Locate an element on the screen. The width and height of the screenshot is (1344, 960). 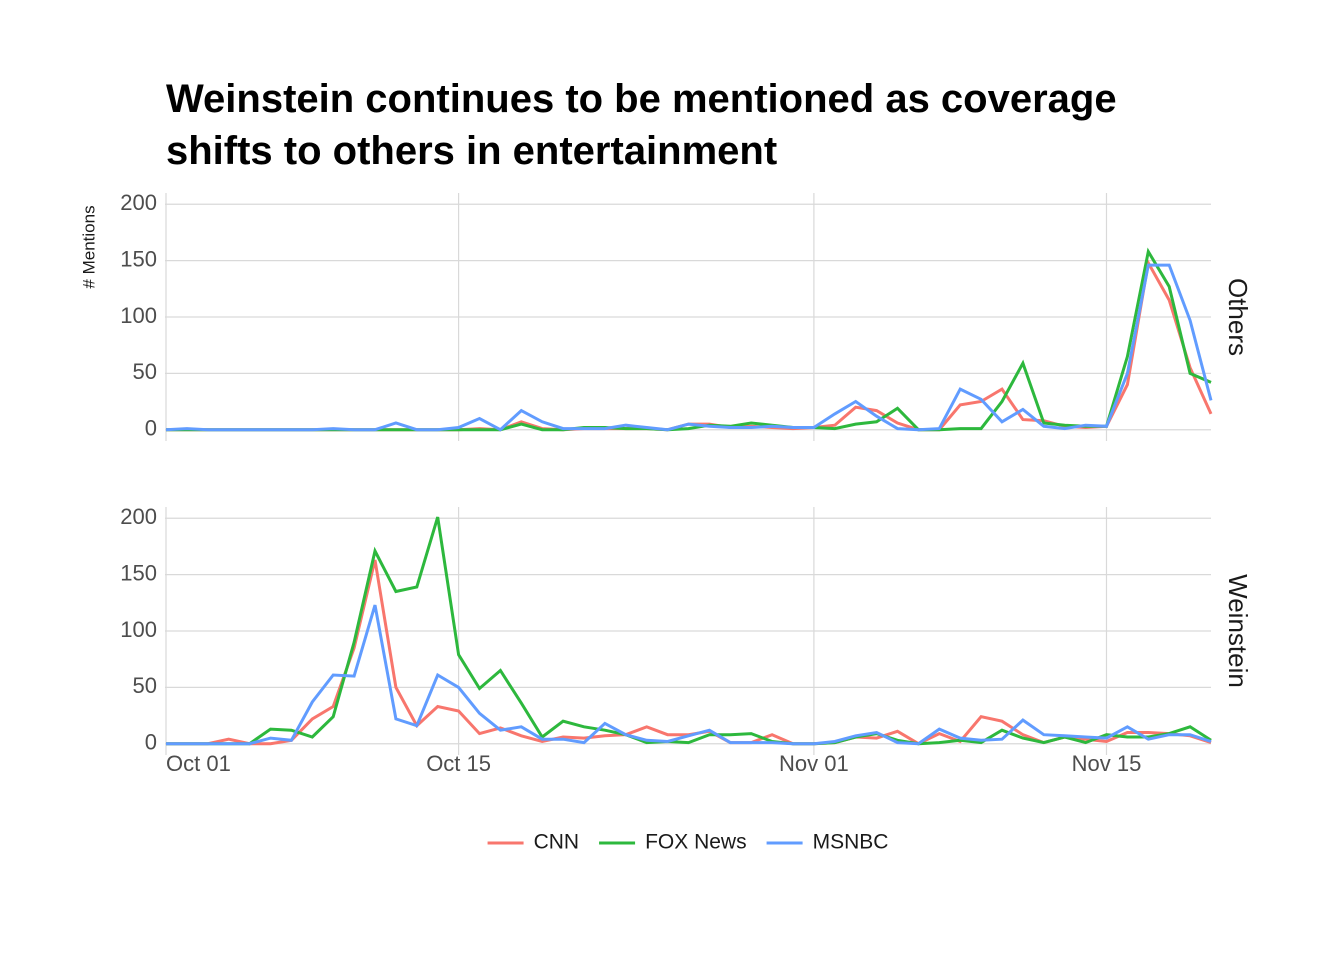
legend-label: MSNBC is located at coordinates (851, 842).